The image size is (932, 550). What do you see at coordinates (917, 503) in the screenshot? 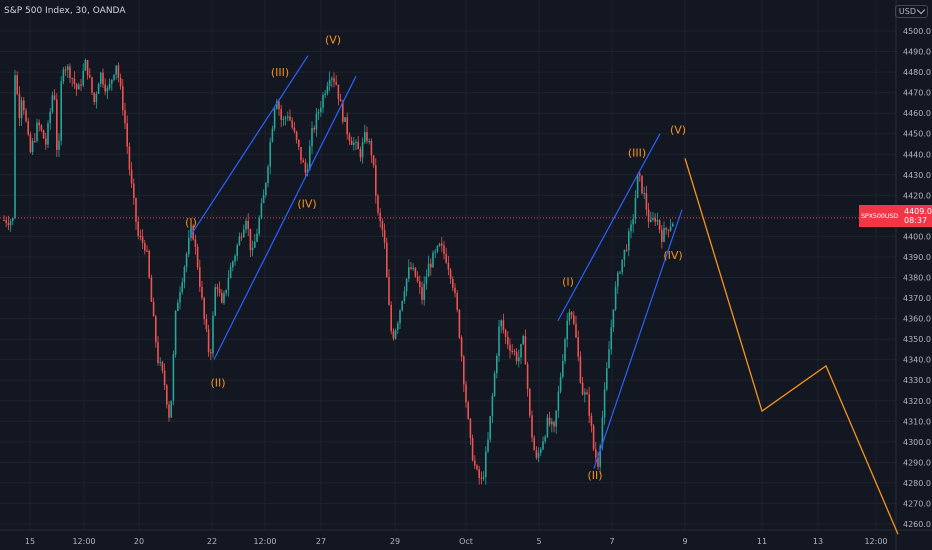
I see `y-tick-label: 4270.0` at bounding box center [917, 503].